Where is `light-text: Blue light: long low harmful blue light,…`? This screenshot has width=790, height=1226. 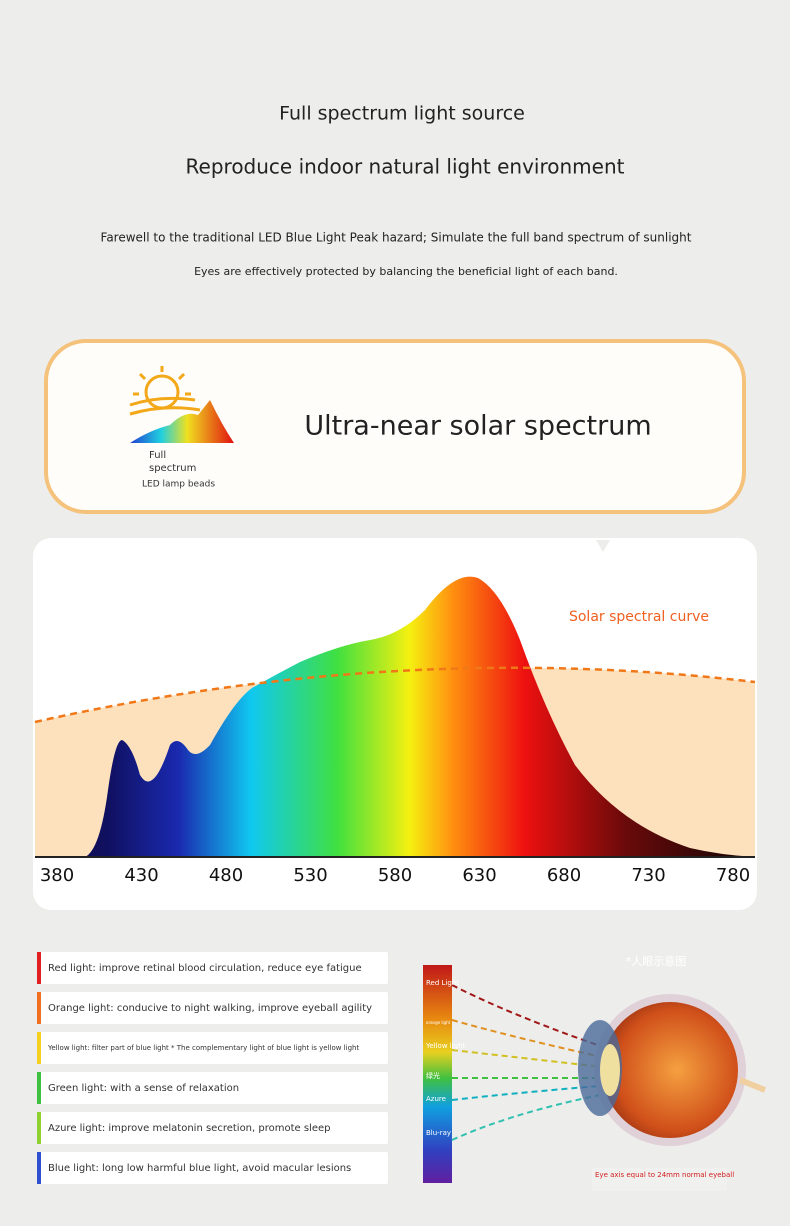
light-text: Blue light: long low harmful blue light,… is located at coordinates (199, 1168).